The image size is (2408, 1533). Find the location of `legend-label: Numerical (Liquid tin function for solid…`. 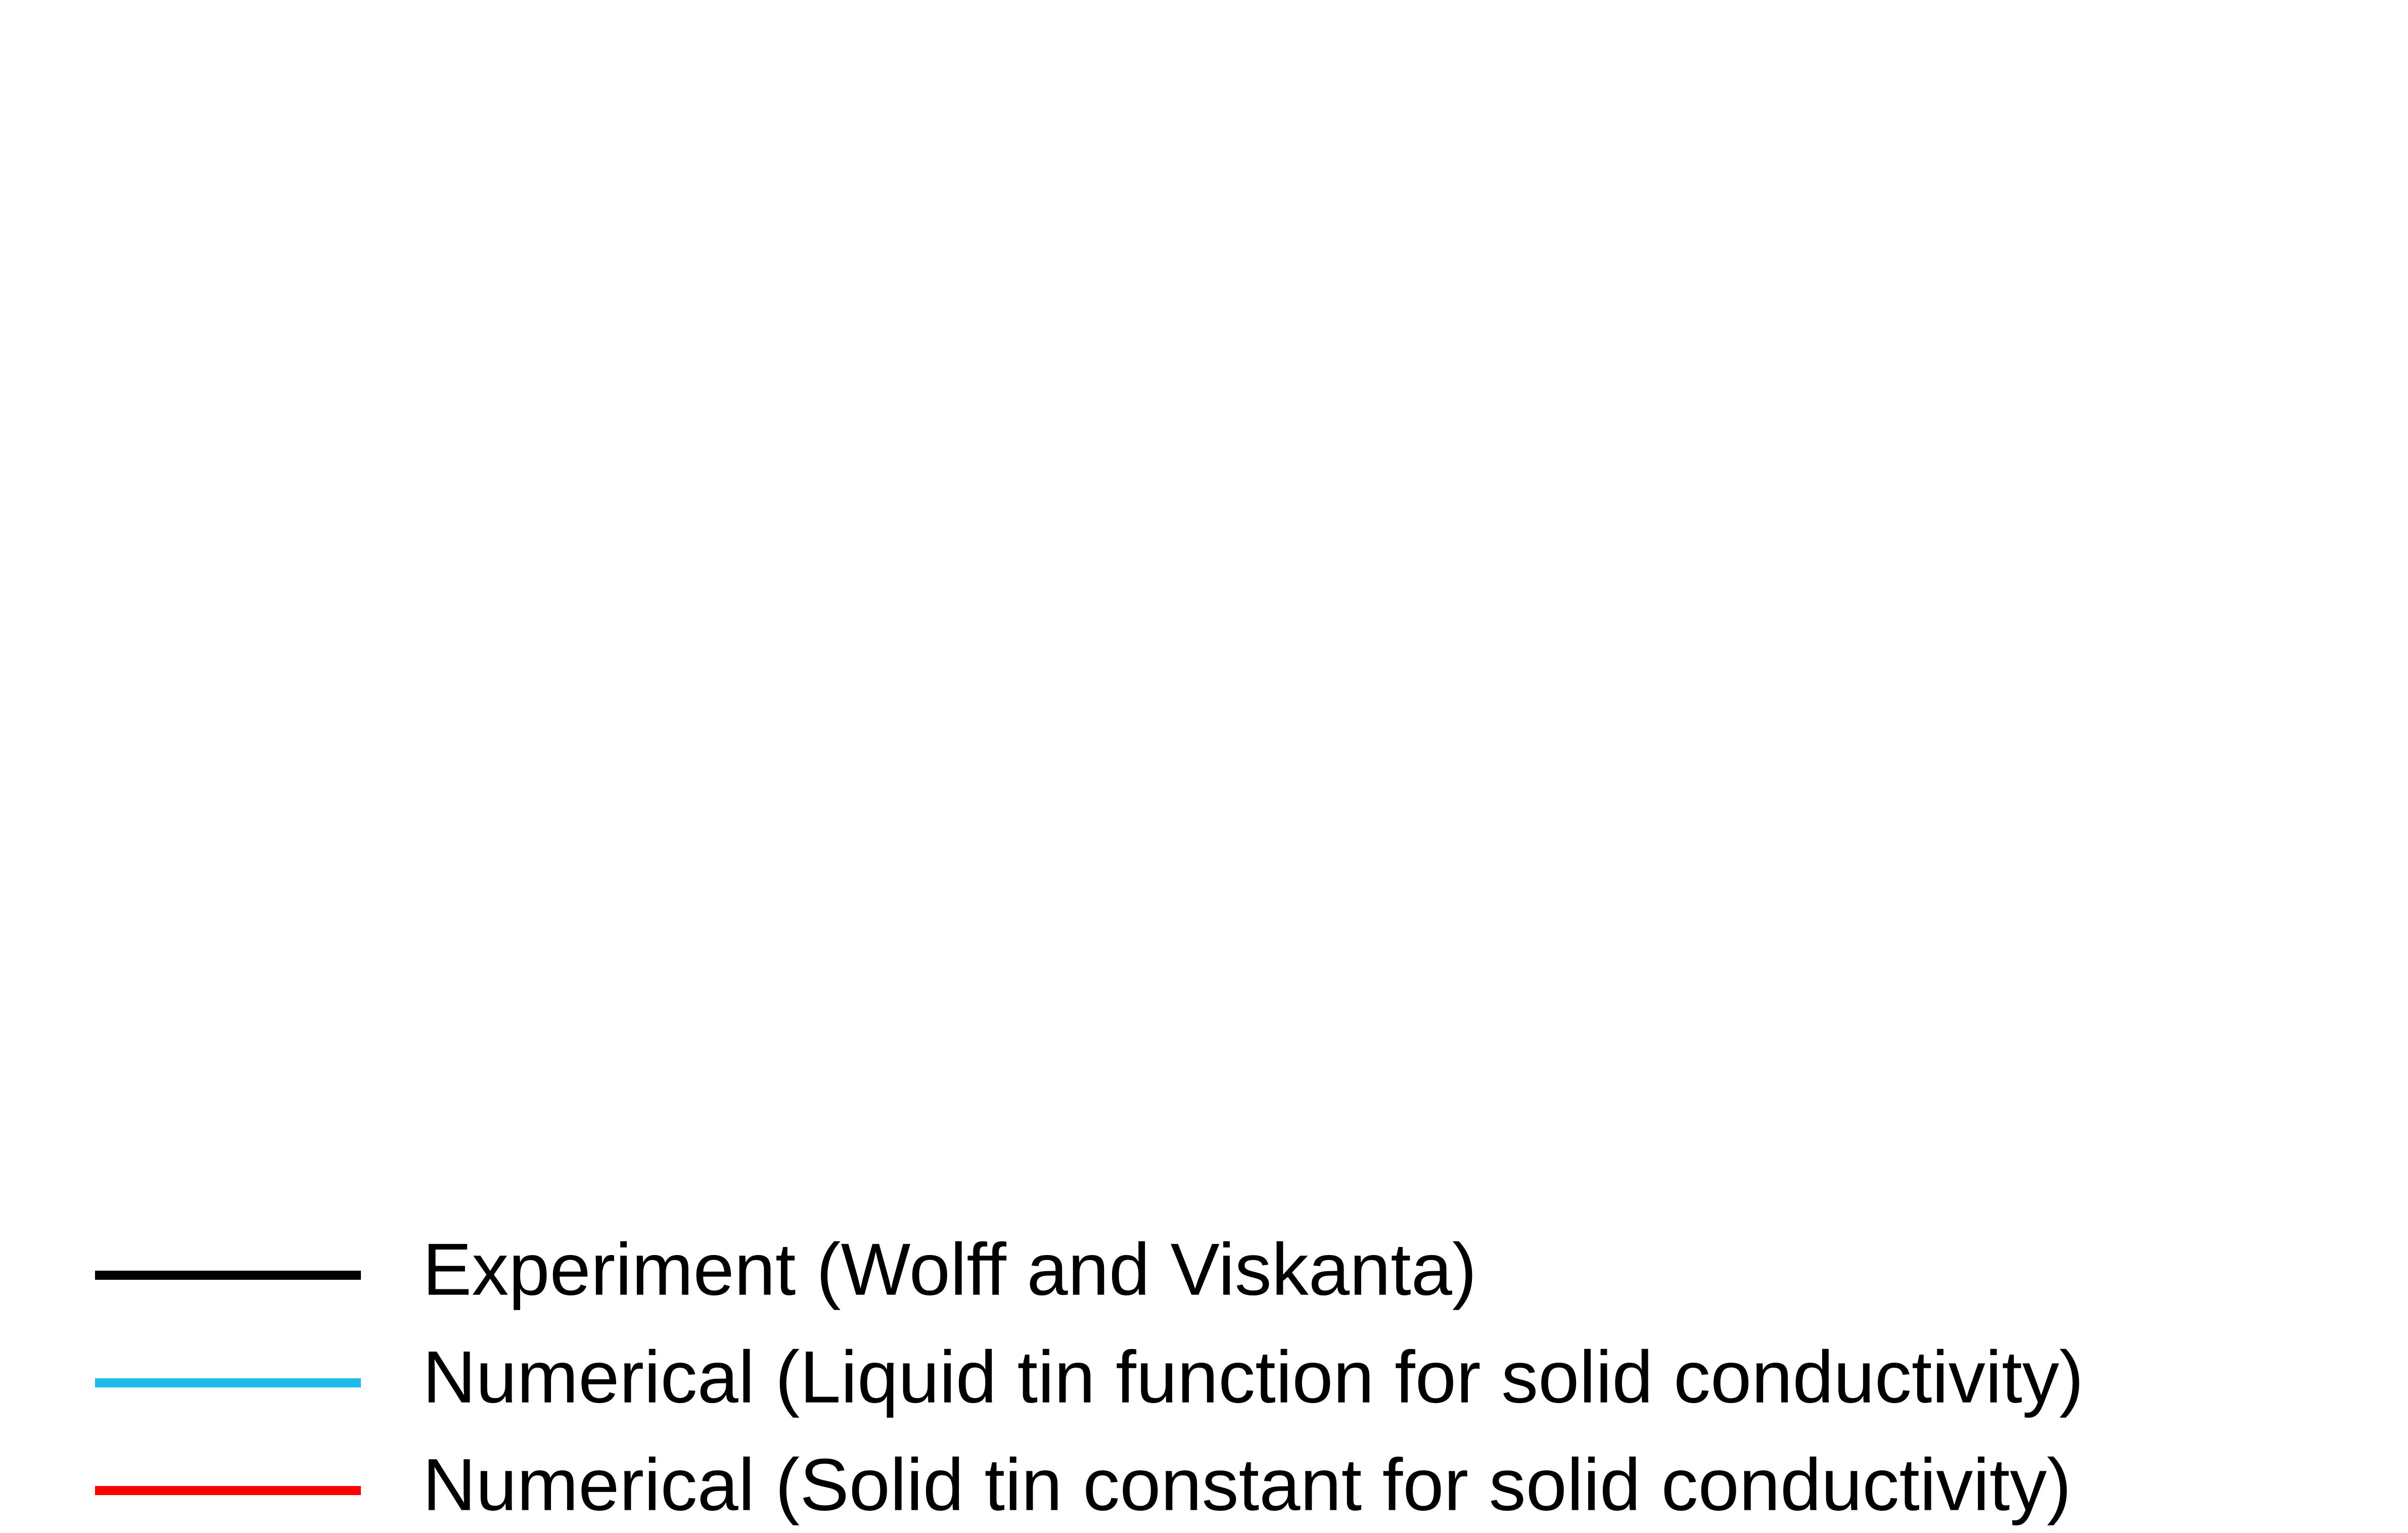

legend-label: Numerical (Liquid tin function for solid… is located at coordinates (1253, 1377).